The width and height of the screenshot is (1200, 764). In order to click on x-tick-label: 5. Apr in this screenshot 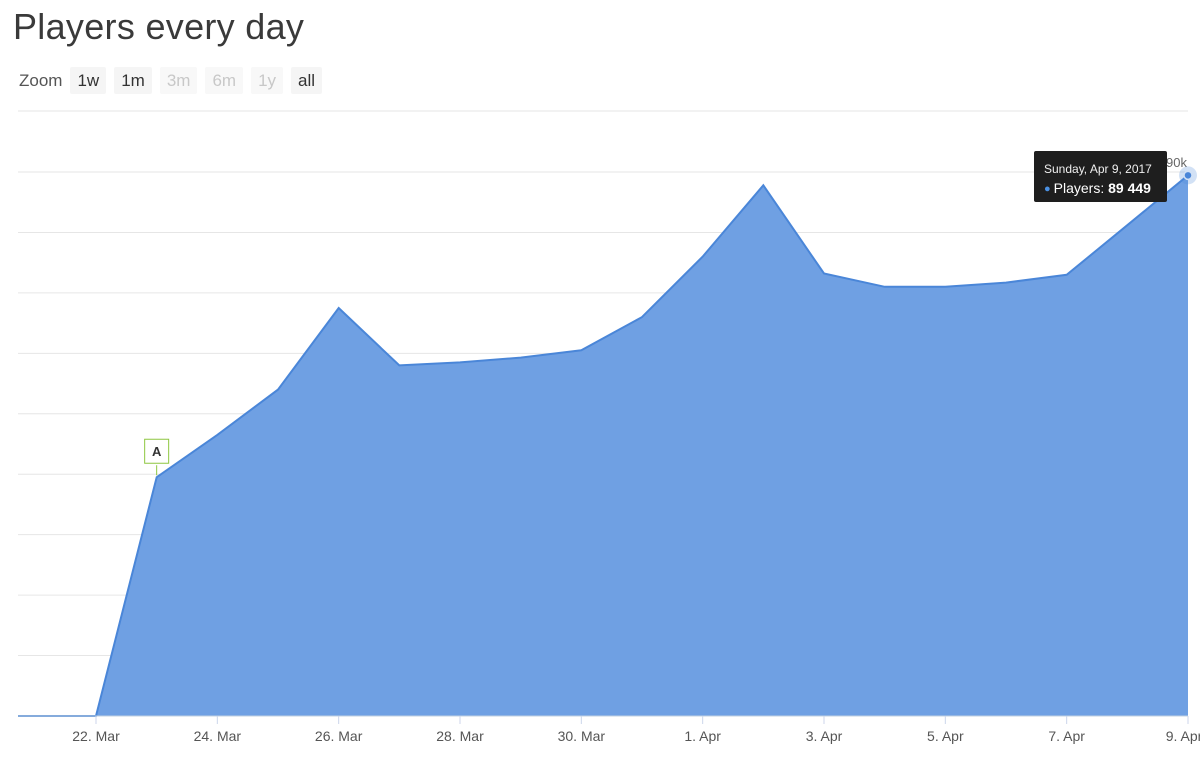, I will do `click(945, 736)`.